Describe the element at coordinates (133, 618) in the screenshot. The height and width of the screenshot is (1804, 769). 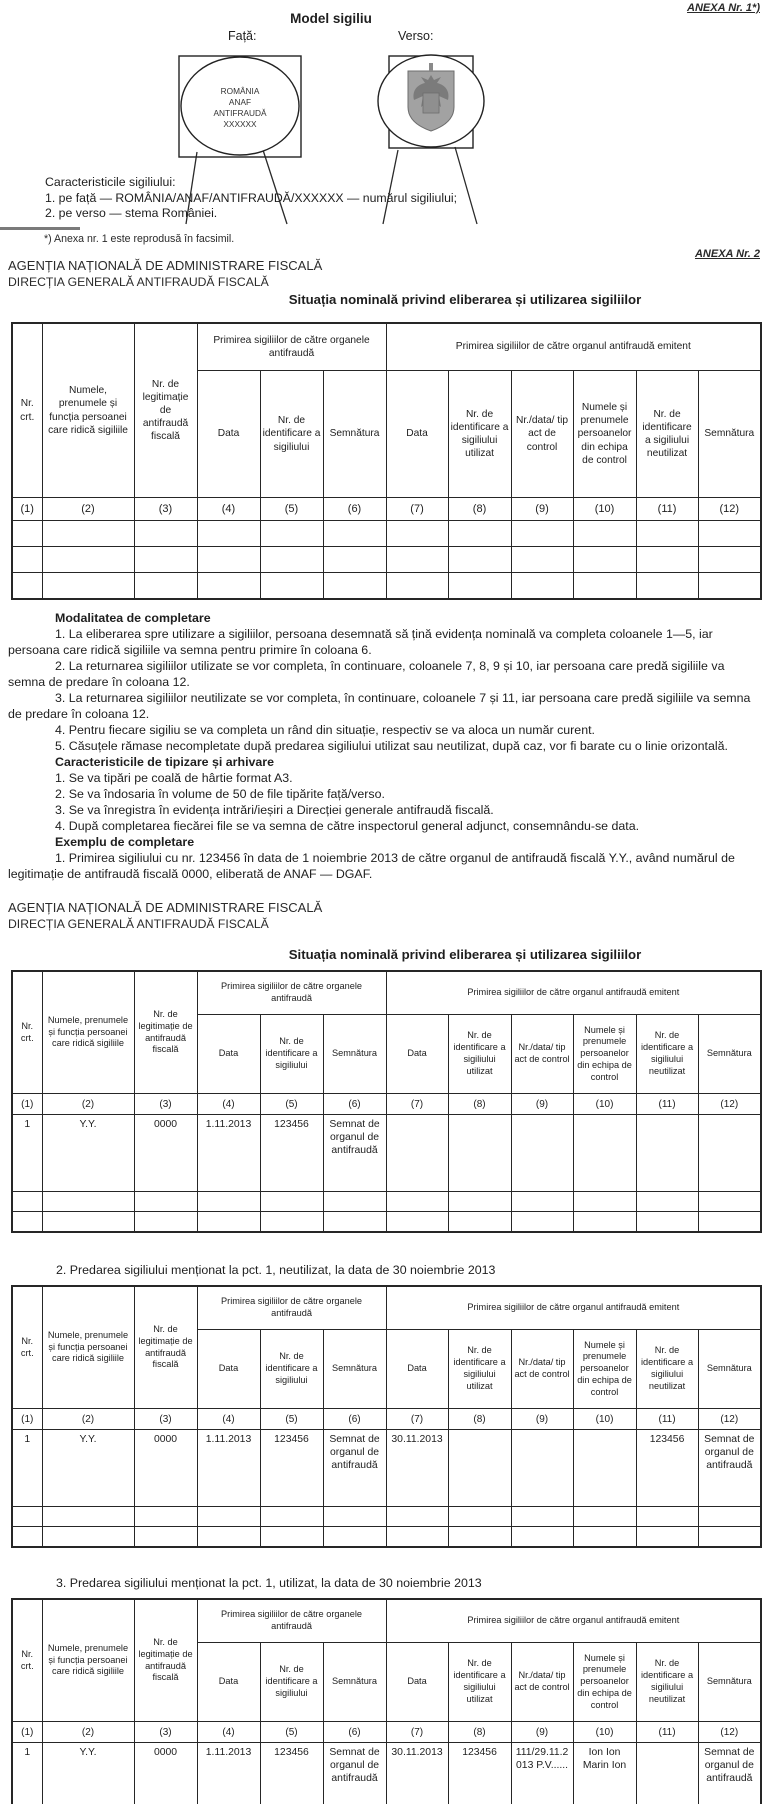
I see `completion-heading: Modalitatea de completare` at that location.